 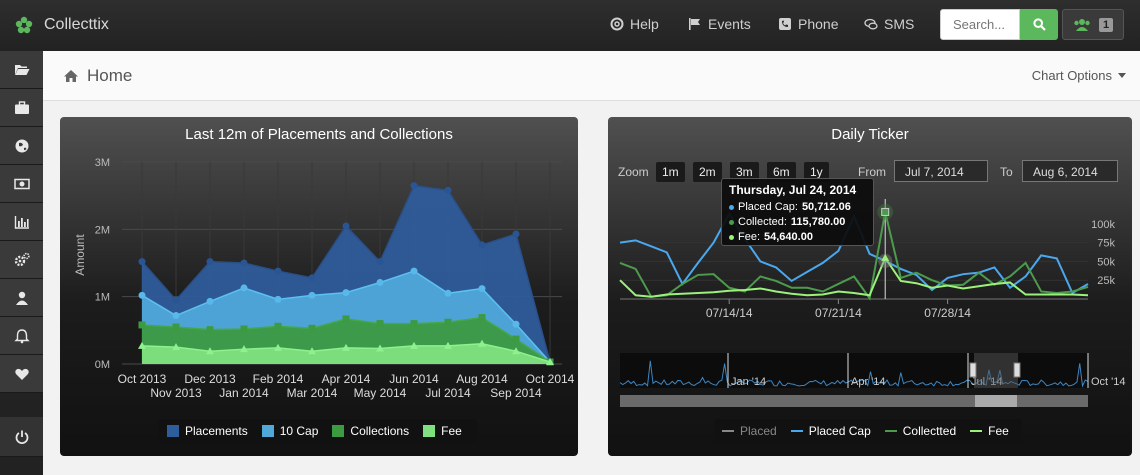 What do you see at coordinates (21, 374) in the screenshot?
I see `sidebar-item-favorites` at bounding box center [21, 374].